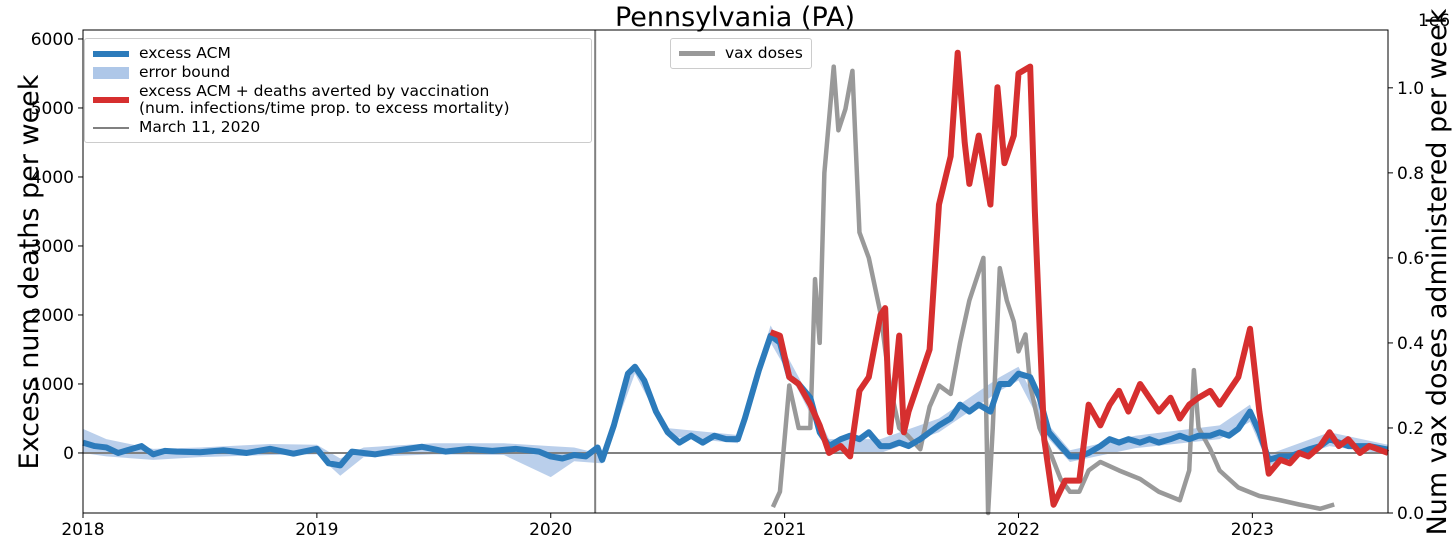 The width and height of the screenshot is (1456, 542). Describe the element at coordinates (1410, 259) in the screenshot. I see `y2-tick-label: 0.6` at that location.